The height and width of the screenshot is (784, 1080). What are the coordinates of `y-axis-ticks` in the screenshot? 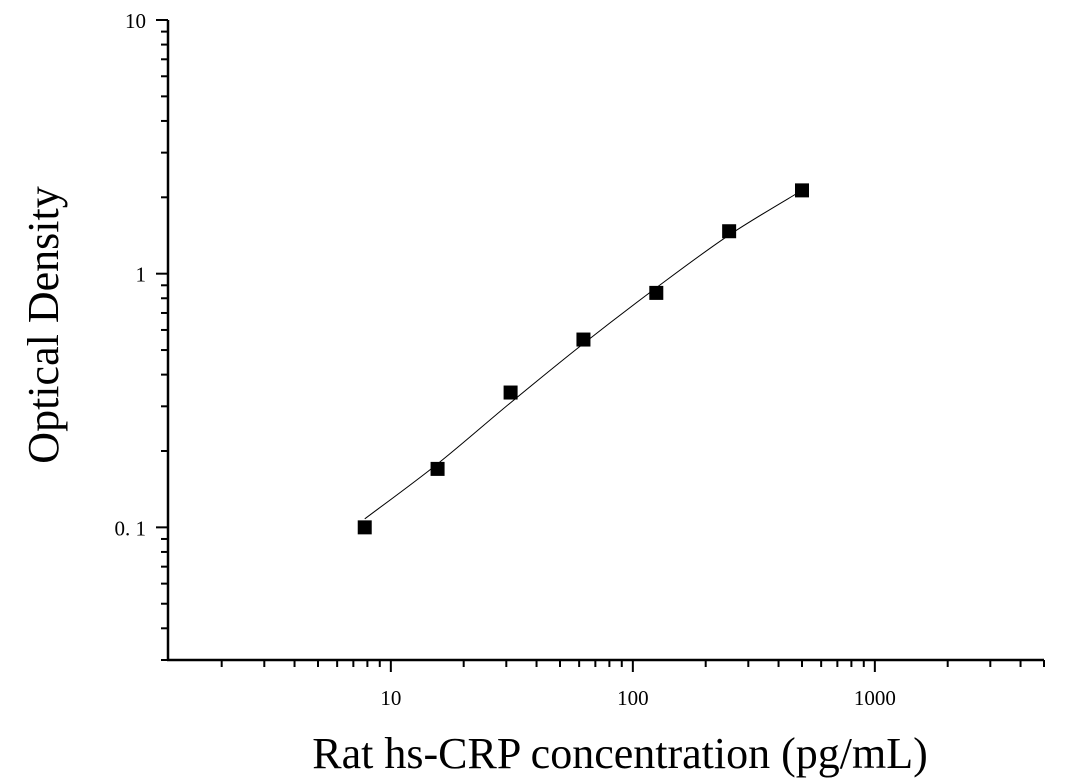 It's located at (162, 340).